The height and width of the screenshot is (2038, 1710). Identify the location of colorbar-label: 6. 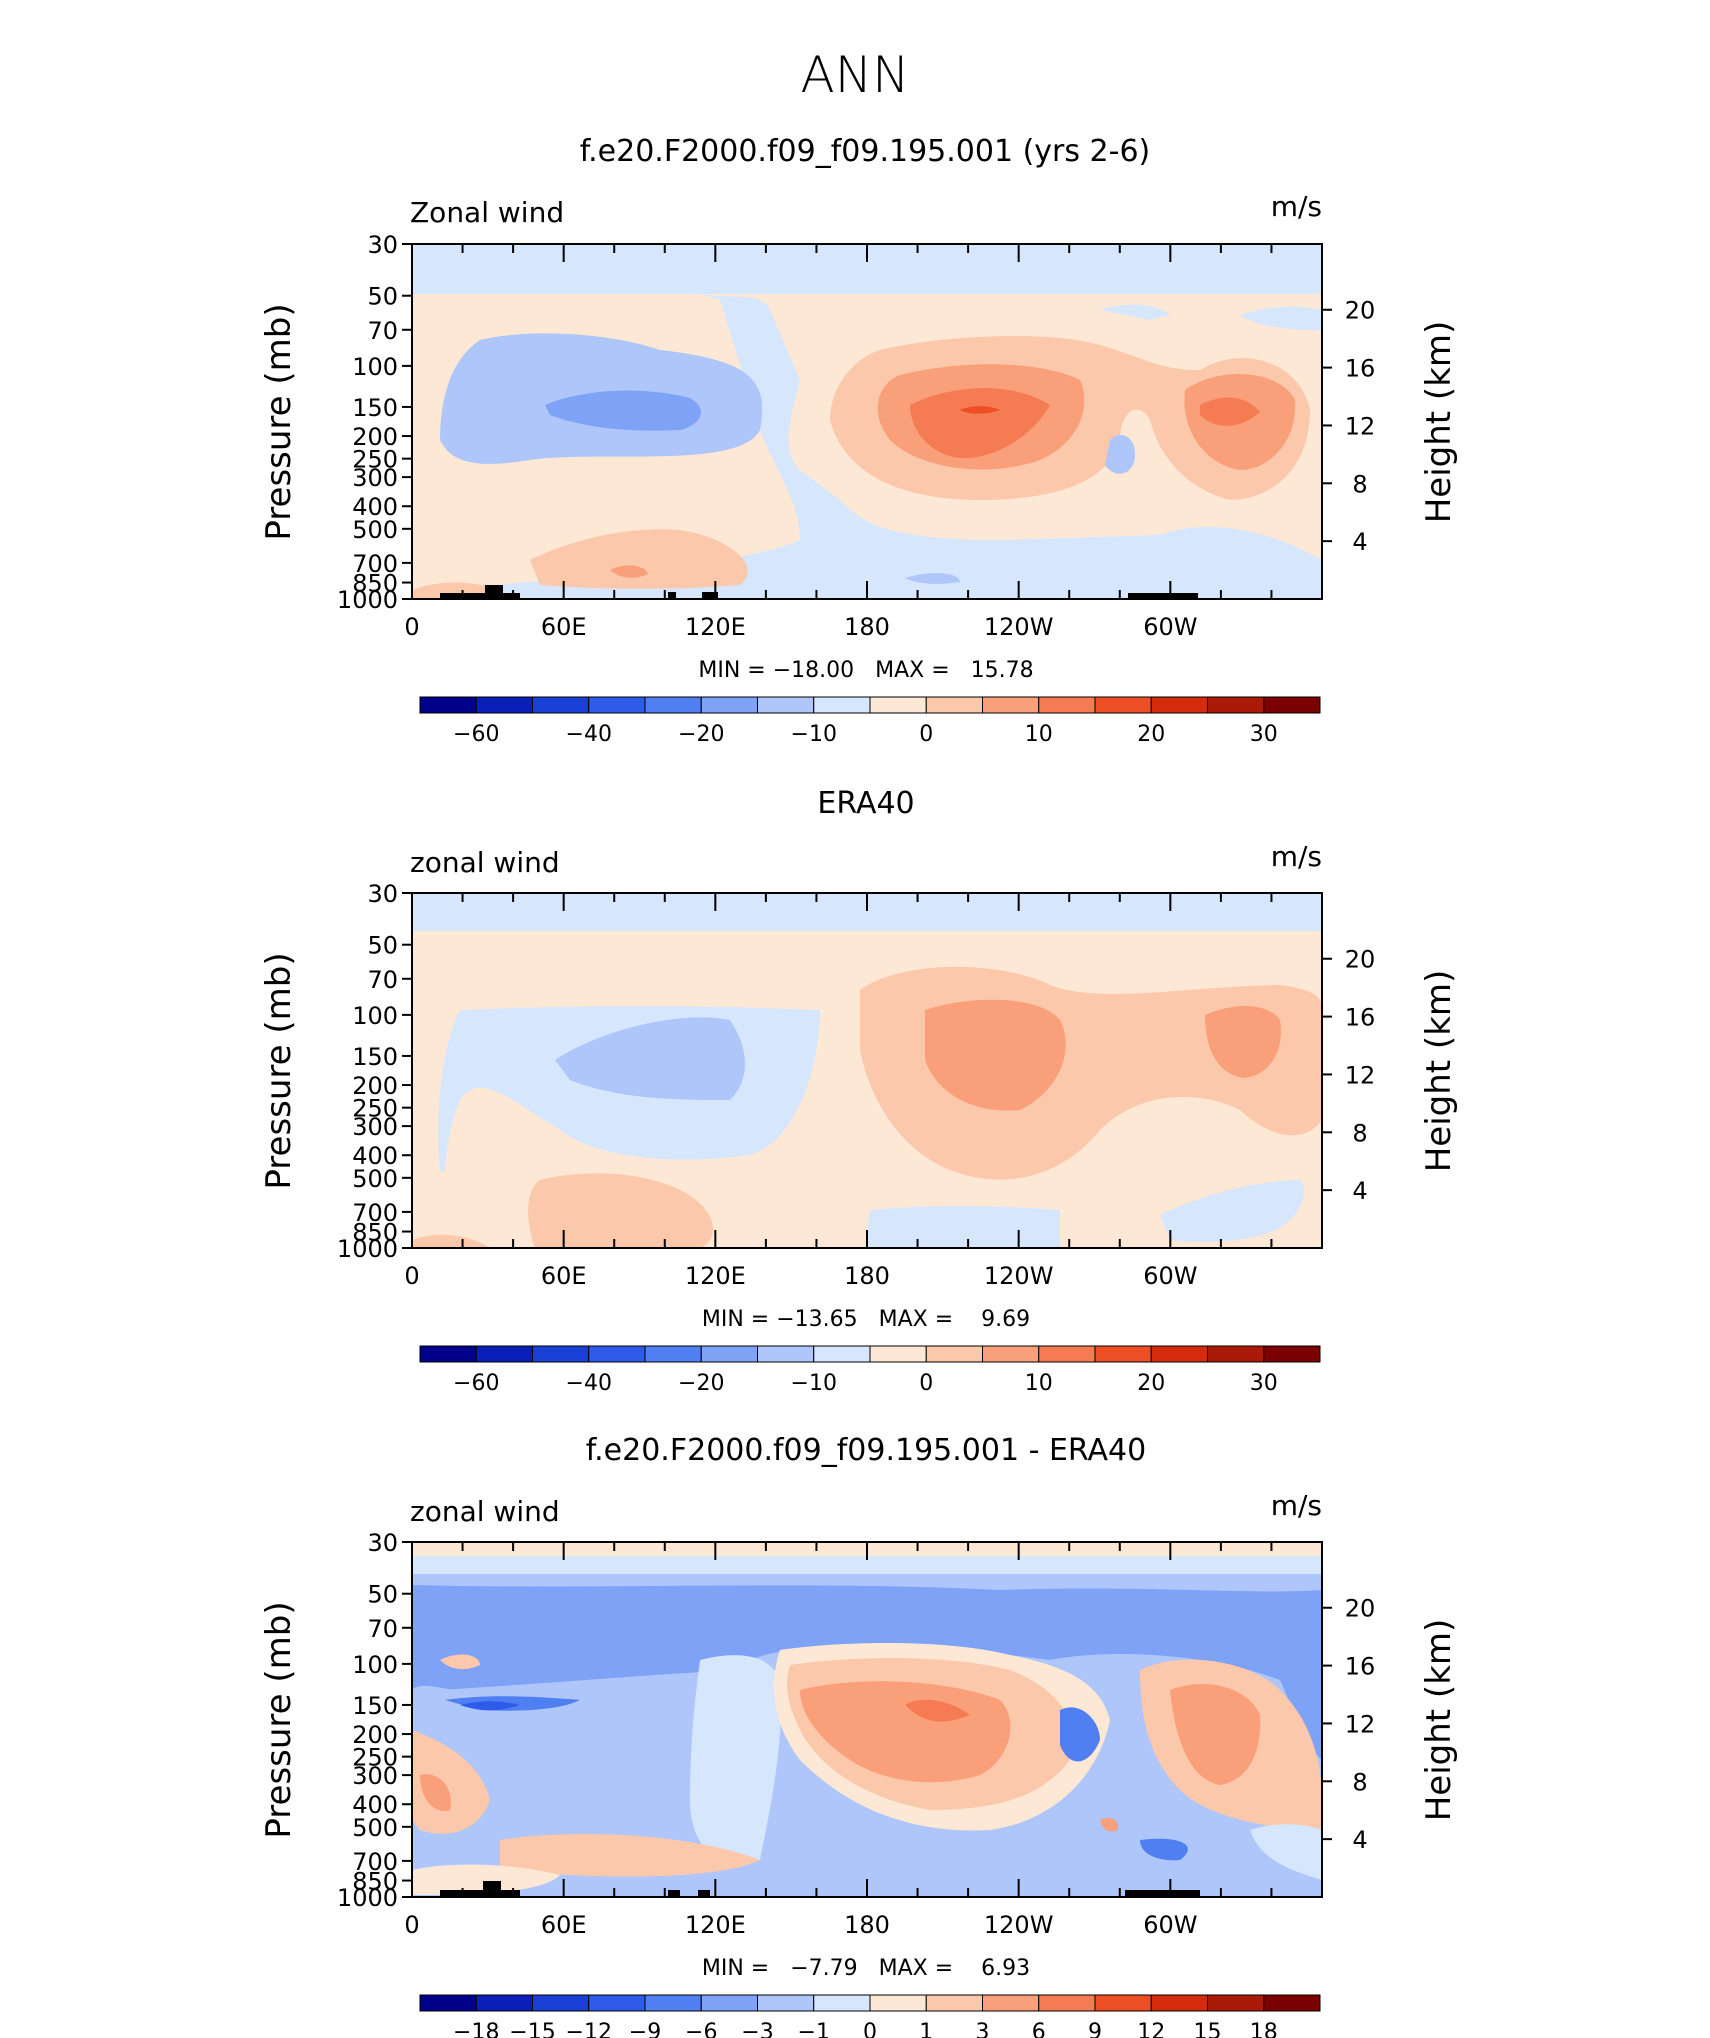
(1039, 2029).